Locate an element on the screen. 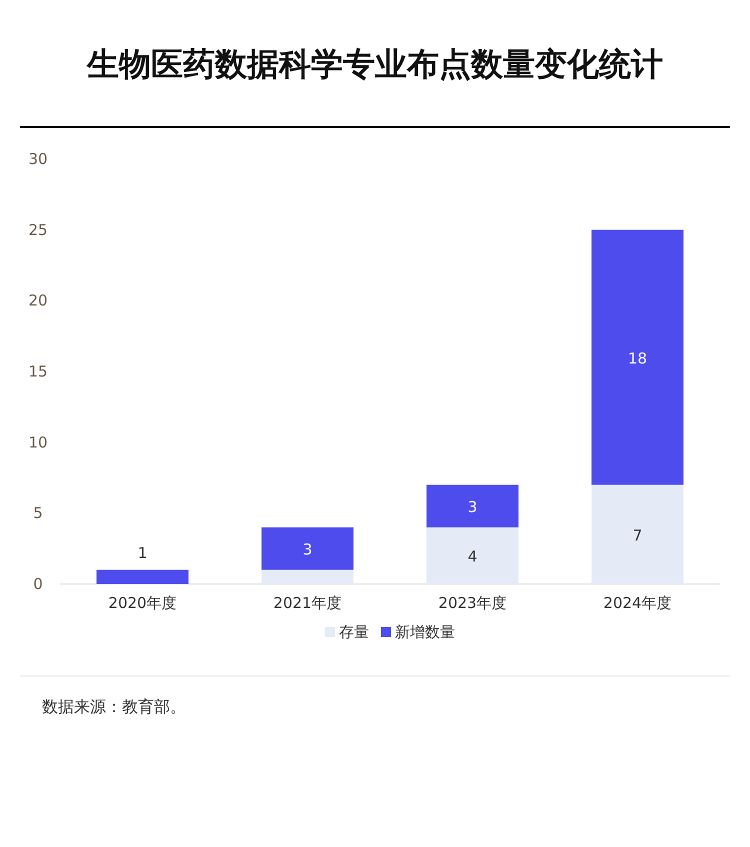  y-tick-label: 5 is located at coordinates (38, 513).